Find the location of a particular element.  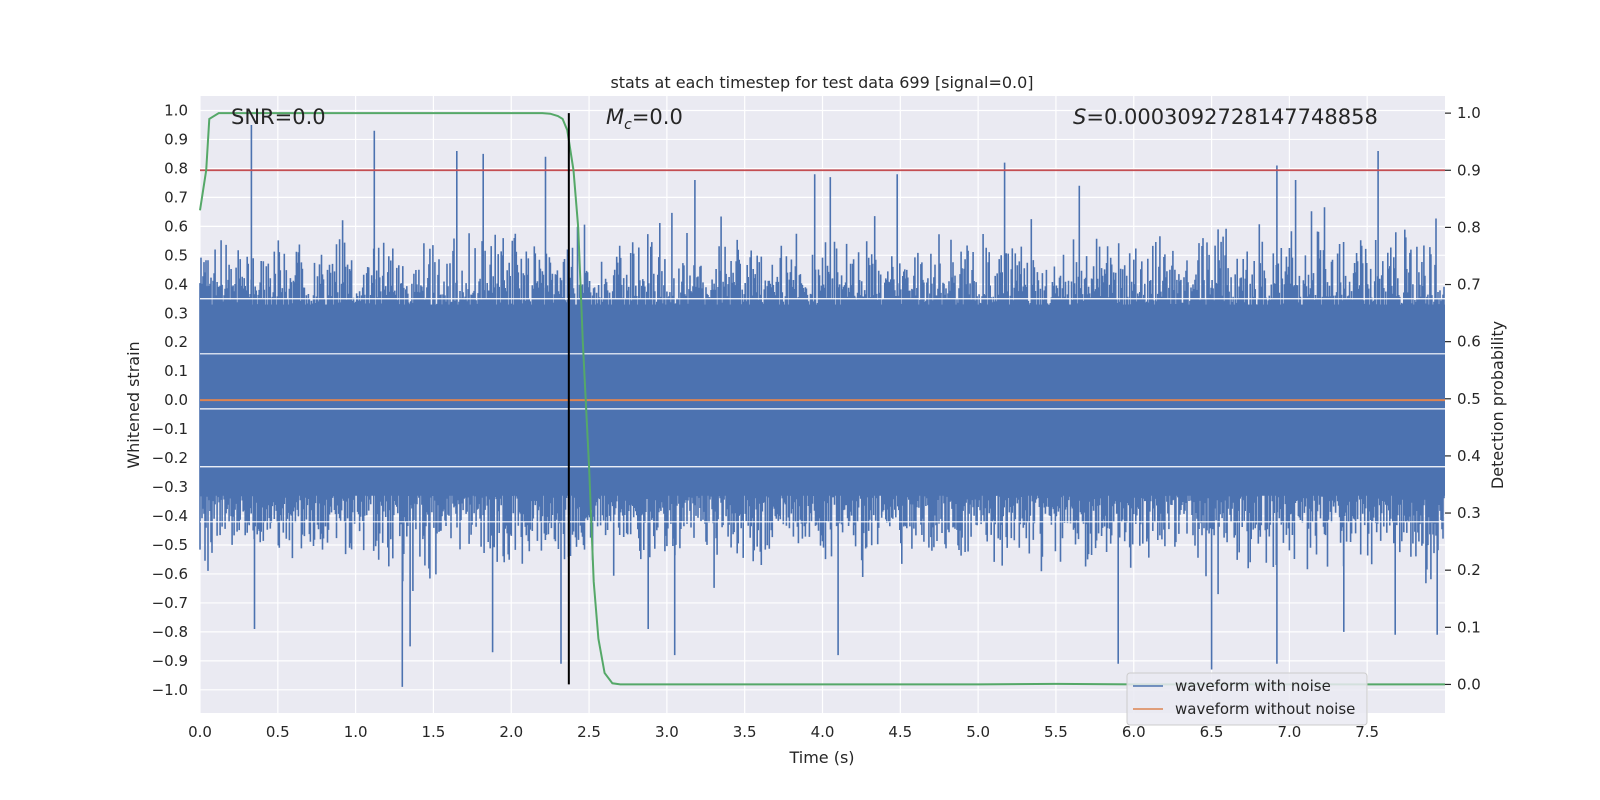

x-tick-label: 2.5 is located at coordinates (589, 732).